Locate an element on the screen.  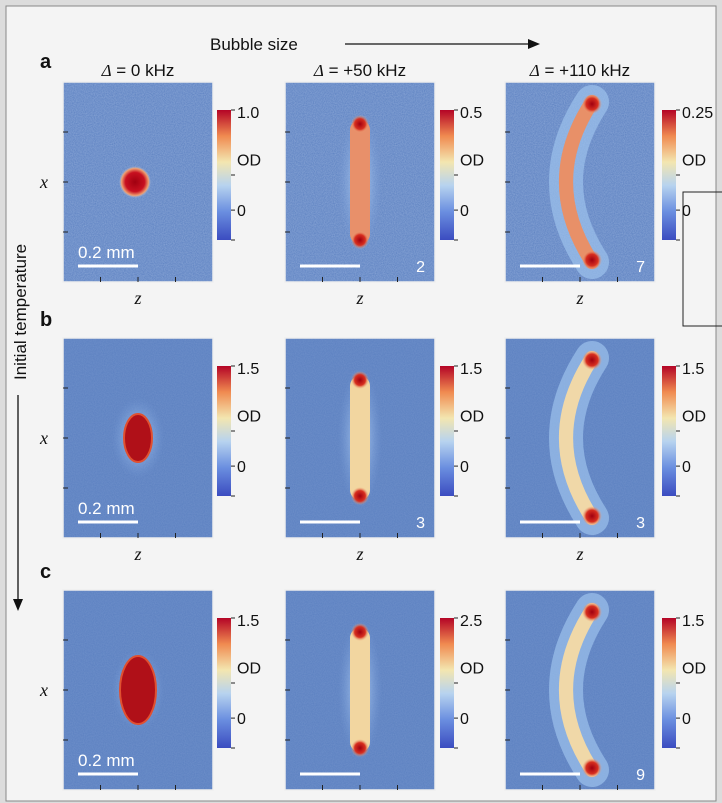
image-panel: 7 is located at coordinates (580, 182).